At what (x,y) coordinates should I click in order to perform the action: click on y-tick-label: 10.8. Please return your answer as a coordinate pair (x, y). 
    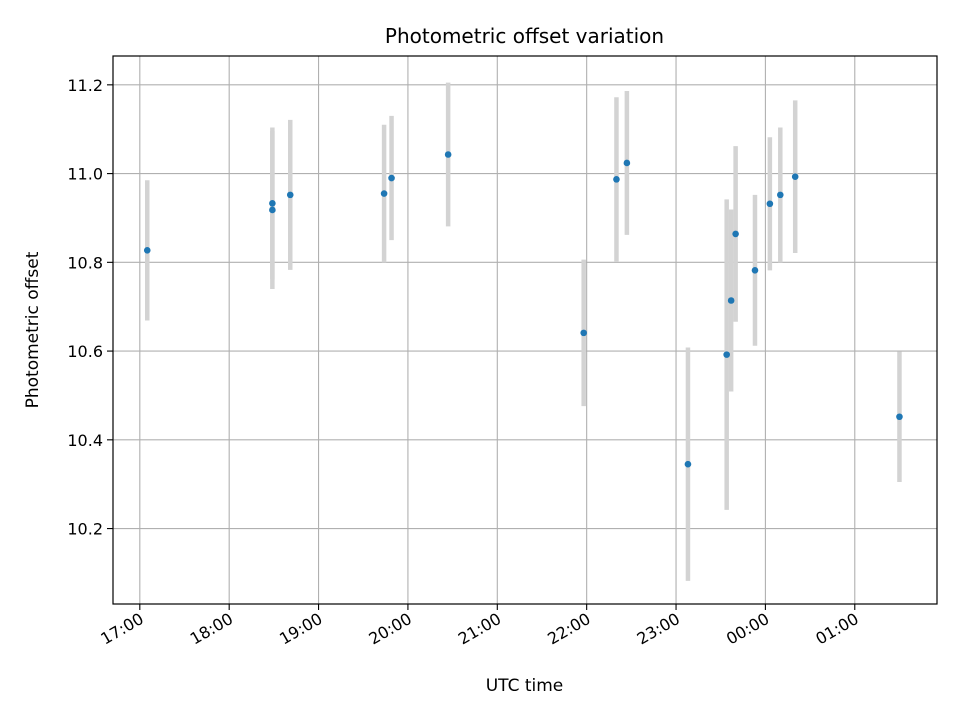
    Looking at the image, I should click on (85, 262).